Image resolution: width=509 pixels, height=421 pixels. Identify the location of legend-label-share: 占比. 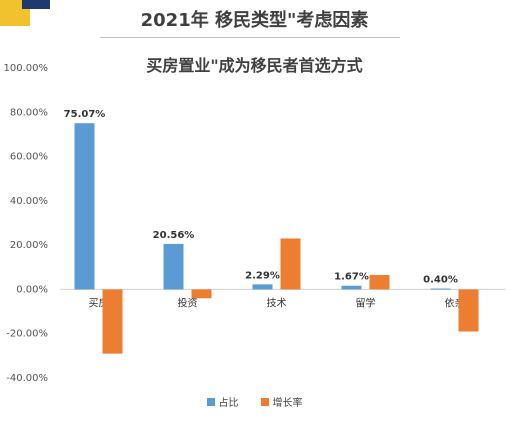
(228, 403).